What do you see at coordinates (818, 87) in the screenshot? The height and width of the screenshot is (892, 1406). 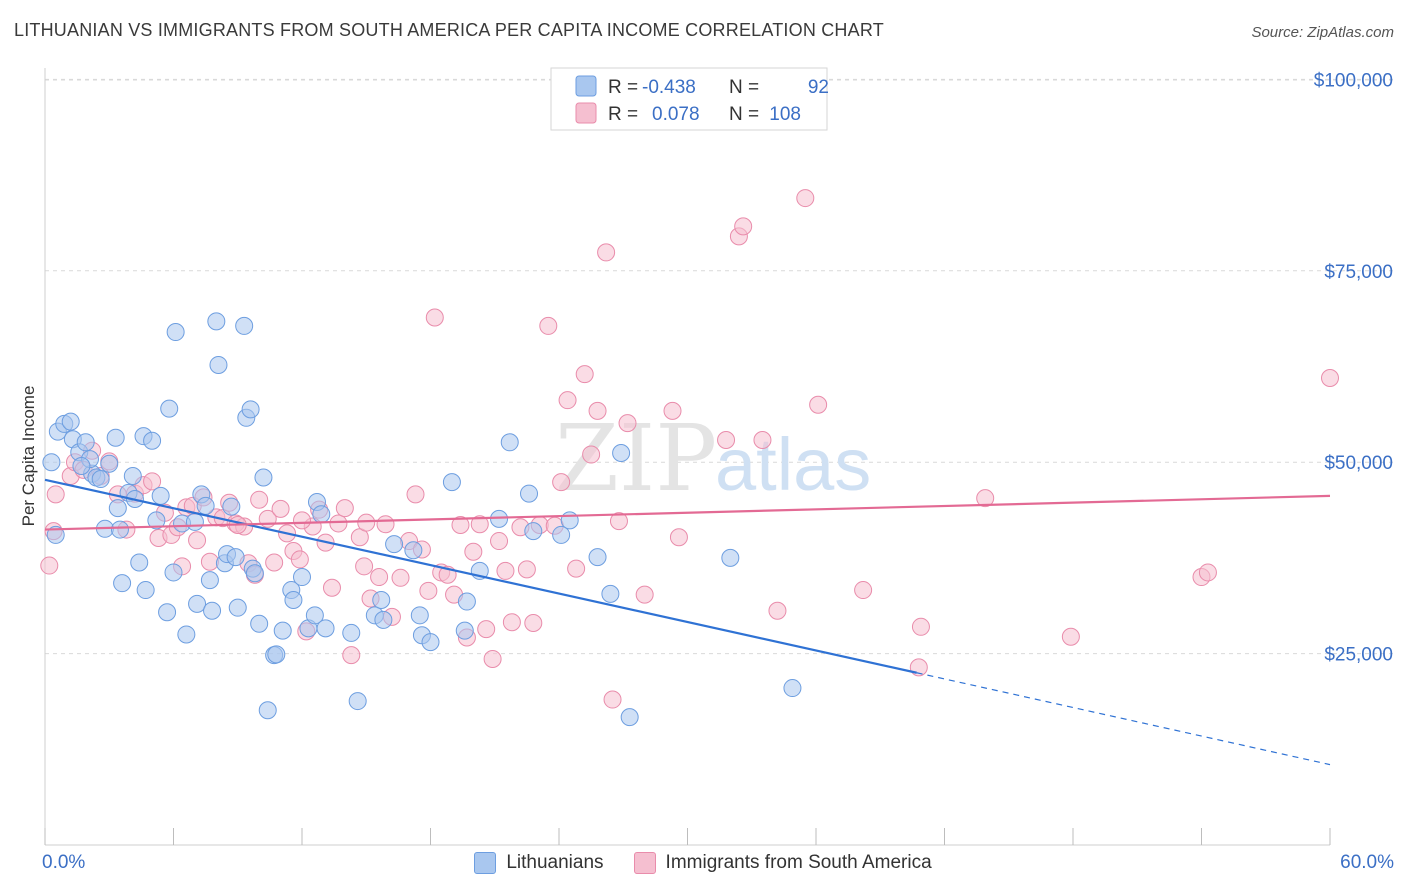 I see `legend-n-value-1: 92` at bounding box center [818, 87].